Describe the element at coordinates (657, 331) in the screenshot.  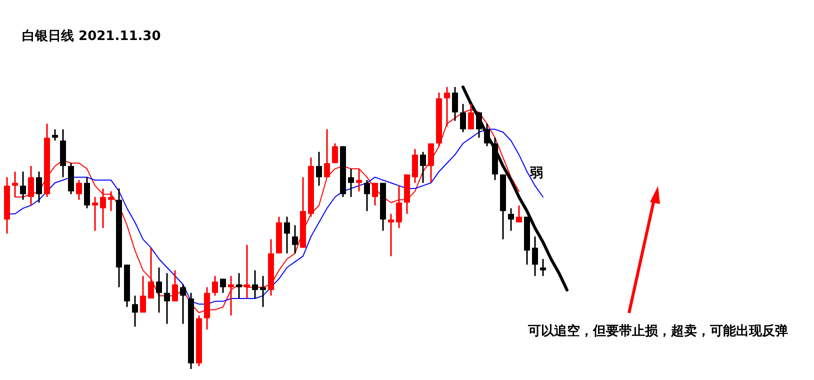
I see `annotation: 可以追空，但要带止损，超卖，可能出现反弹` at that location.